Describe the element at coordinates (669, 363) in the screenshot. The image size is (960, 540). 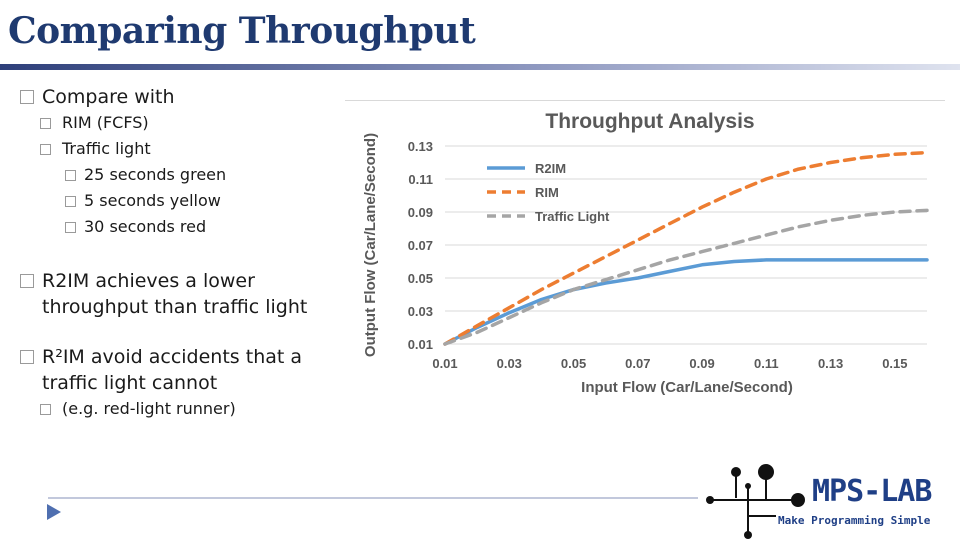
I see `x-axis-tick-labels: 0.01 0.03 0.05 0.07 0.09 0.11 0.13 0.15` at that location.